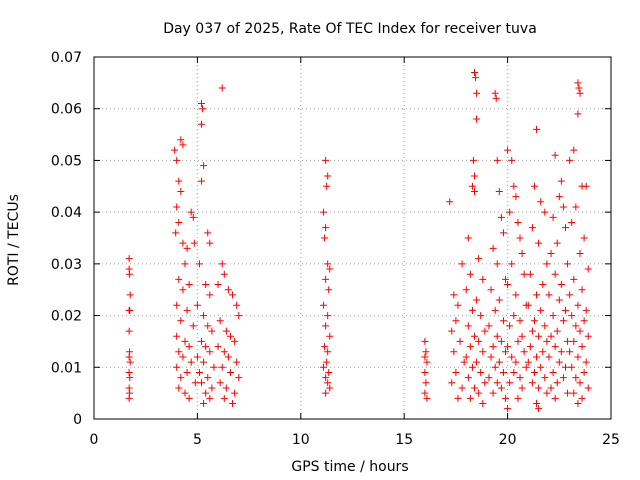 The width and height of the screenshot is (640, 480). What do you see at coordinates (14, 240) in the screenshot?
I see `y-axis-title: ROTI / TECUs` at bounding box center [14, 240].